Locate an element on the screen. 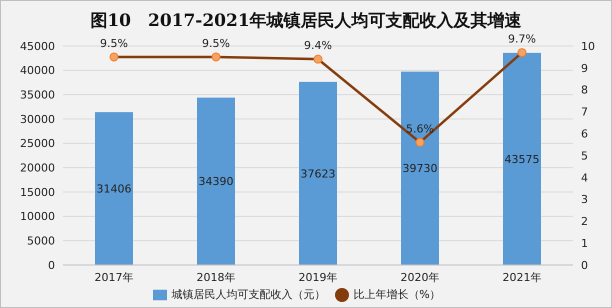 Image resolution: width=612 pixels, height=308 pixels. data-label: 37623 is located at coordinates (318, 173).